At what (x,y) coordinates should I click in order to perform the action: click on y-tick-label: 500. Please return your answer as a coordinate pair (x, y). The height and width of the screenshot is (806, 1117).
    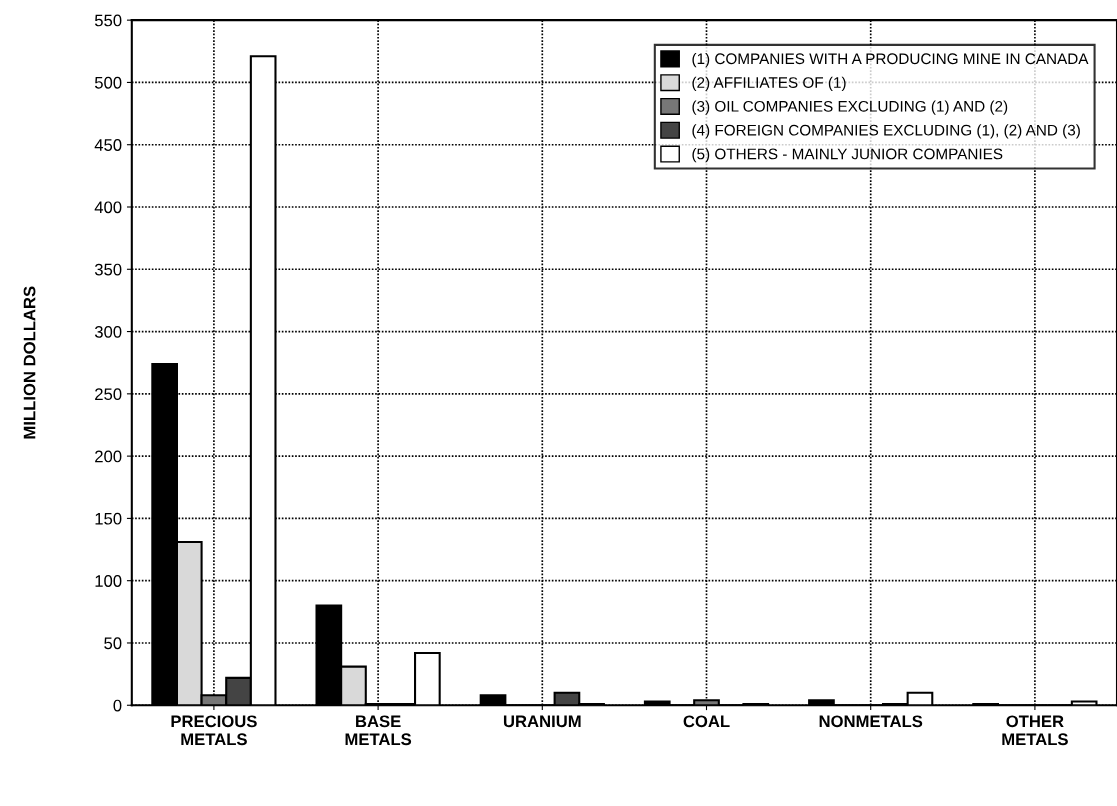
    Looking at the image, I should click on (108, 82).